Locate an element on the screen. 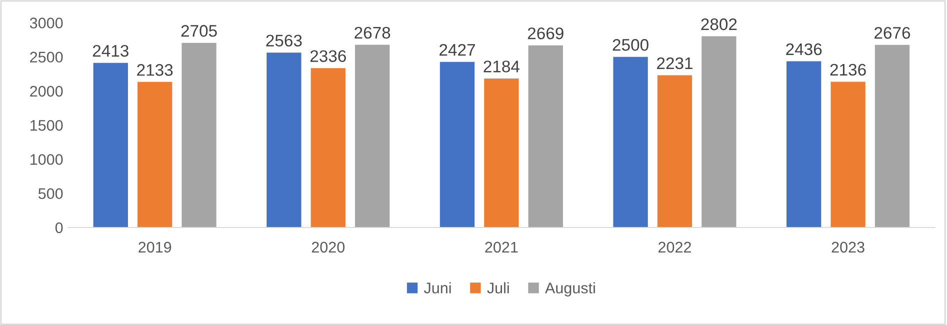 Image resolution: width=947 pixels, height=325 pixels. data-label: 2676 is located at coordinates (892, 32).